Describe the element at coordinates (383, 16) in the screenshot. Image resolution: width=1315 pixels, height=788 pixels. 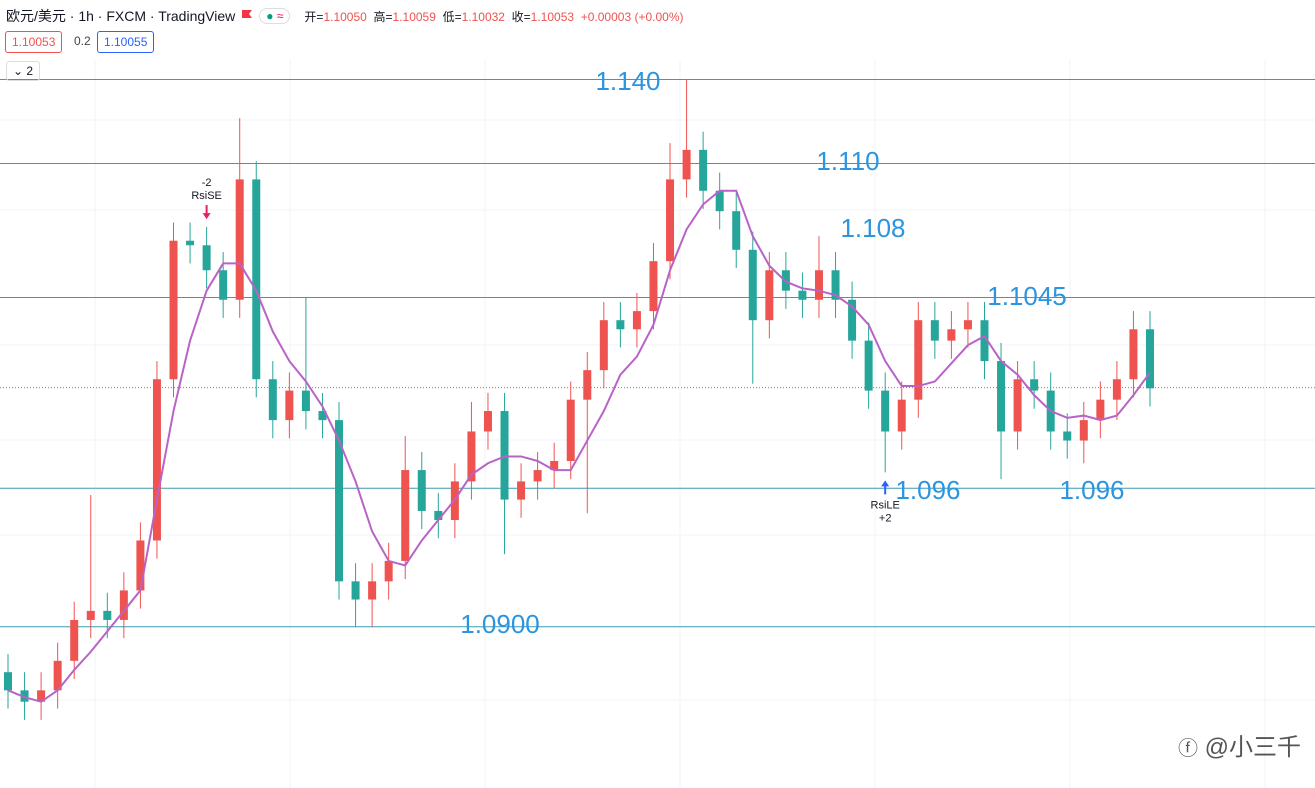
I see `ohlc-label: 高=` at that location.